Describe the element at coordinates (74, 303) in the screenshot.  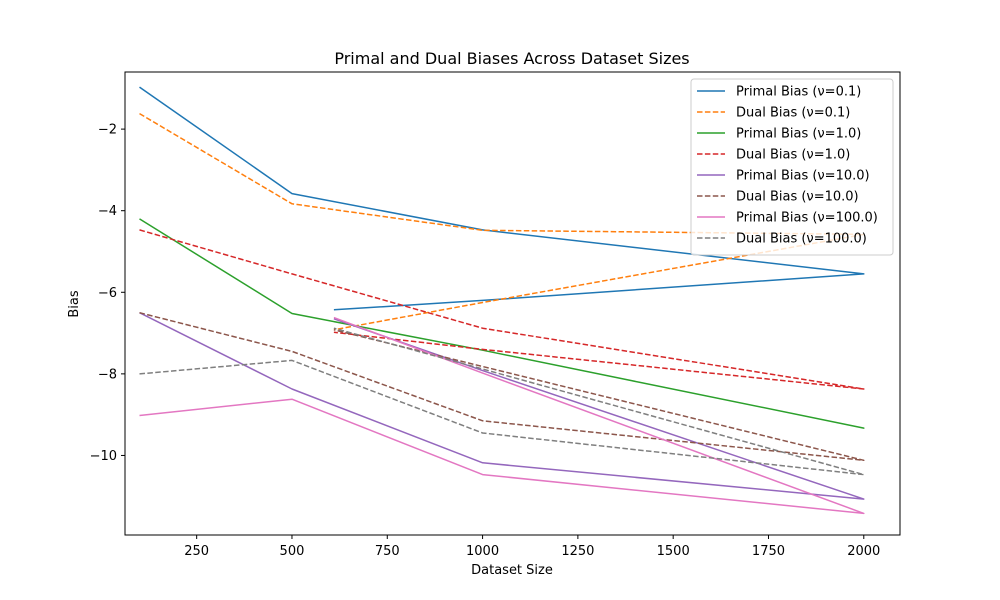
I see `y-axis-label: Bias` at that location.